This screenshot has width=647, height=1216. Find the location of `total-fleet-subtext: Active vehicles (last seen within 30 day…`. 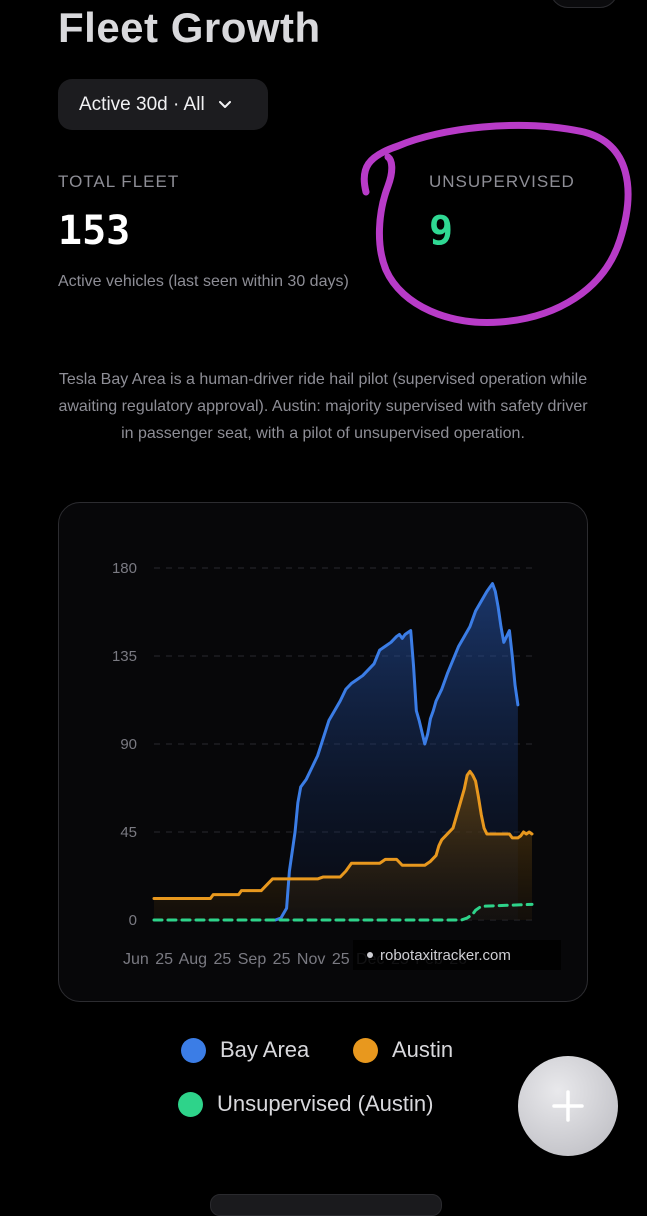

total-fleet-subtext: Active vehicles (last seen within 30 day… is located at coordinates (203, 281).